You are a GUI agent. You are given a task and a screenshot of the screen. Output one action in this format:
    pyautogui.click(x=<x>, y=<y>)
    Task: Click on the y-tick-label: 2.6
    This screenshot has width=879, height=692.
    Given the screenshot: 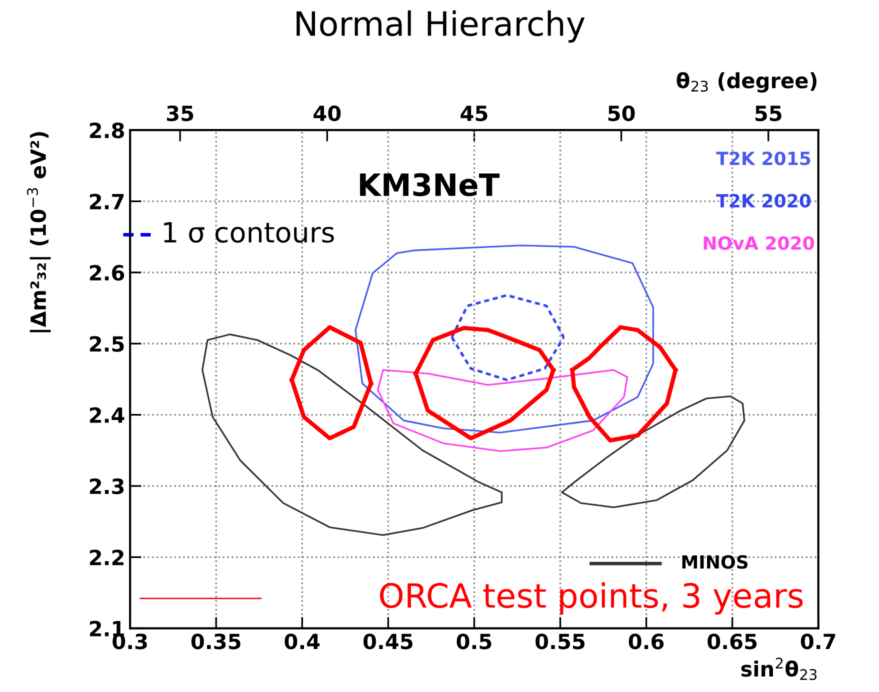 What is the action you would take?
    pyautogui.click(x=107, y=272)
    